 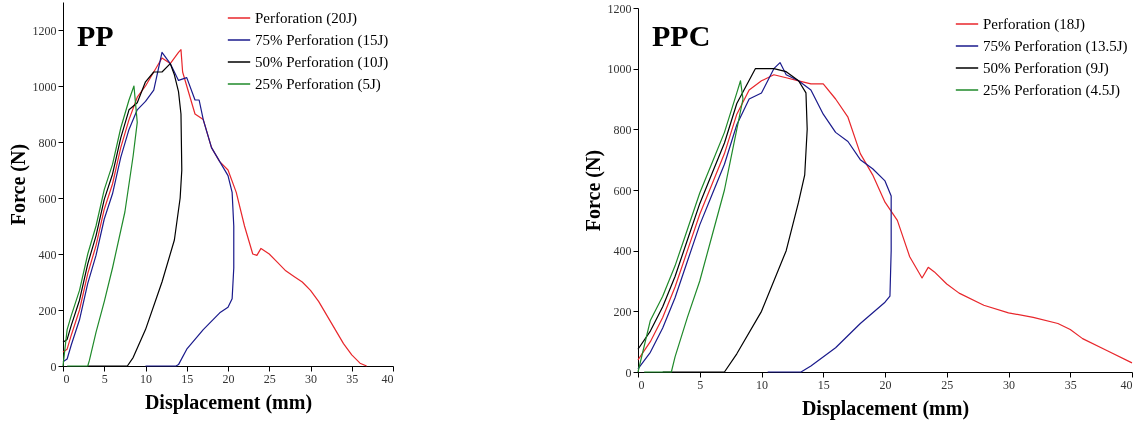 What do you see at coordinates (1034, 24) in the screenshot?
I see `legend-label: Perforation (18J)` at bounding box center [1034, 24].